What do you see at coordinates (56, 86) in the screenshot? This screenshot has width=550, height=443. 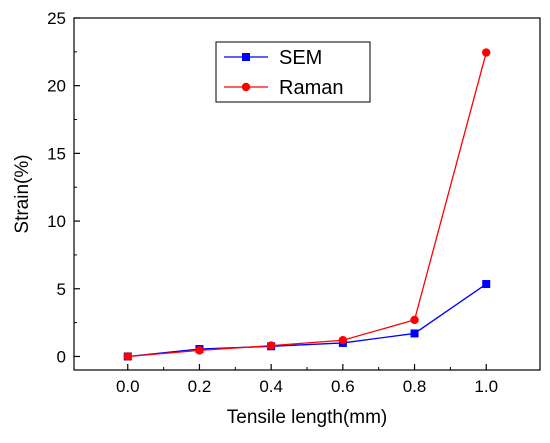 I see `y-tick-label: 20` at bounding box center [56, 86].